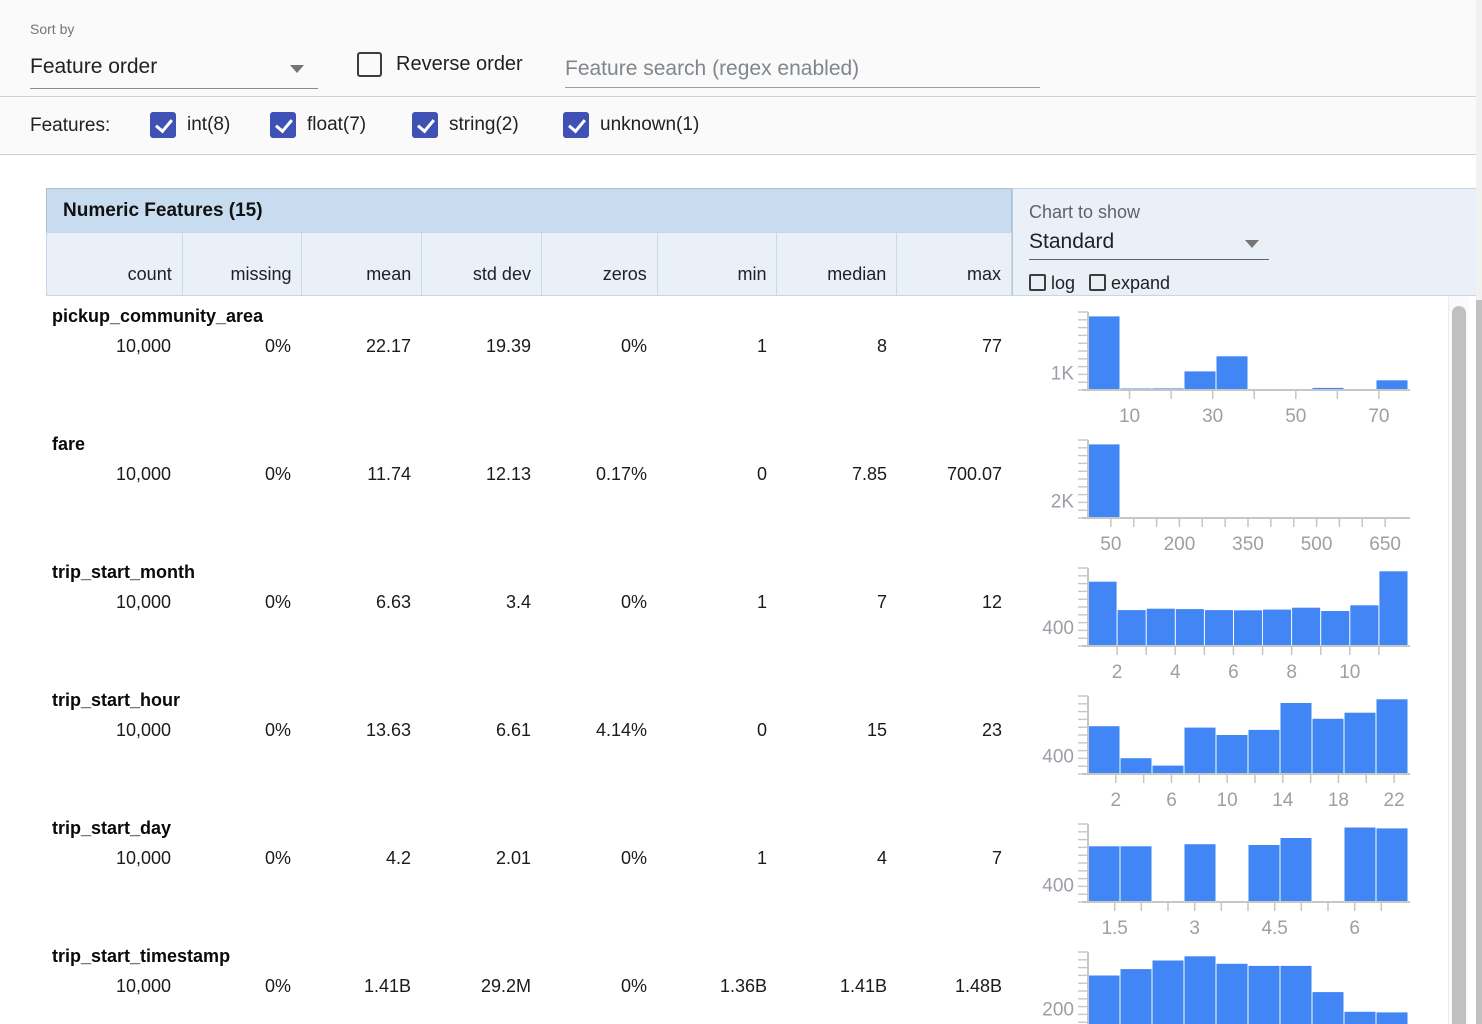 This screenshot has height=1024, width=1482. What do you see at coordinates (1459, 665) in the screenshot?
I see `table-scrollbar-thumb` at bounding box center [1459, 665].